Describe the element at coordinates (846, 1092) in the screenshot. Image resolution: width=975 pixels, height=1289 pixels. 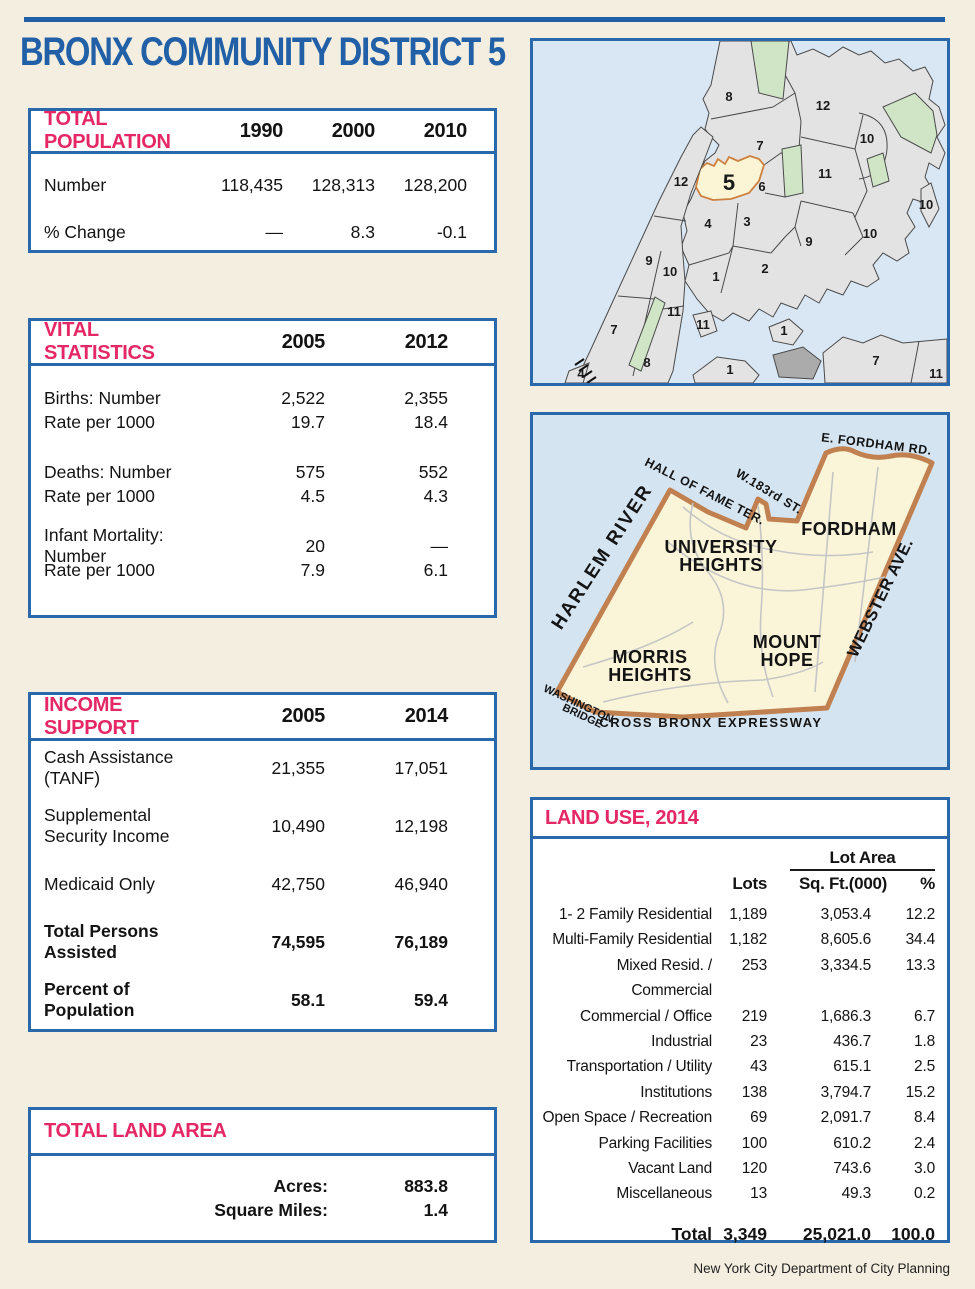
I see `cell-value: 3,794.7` at that location.